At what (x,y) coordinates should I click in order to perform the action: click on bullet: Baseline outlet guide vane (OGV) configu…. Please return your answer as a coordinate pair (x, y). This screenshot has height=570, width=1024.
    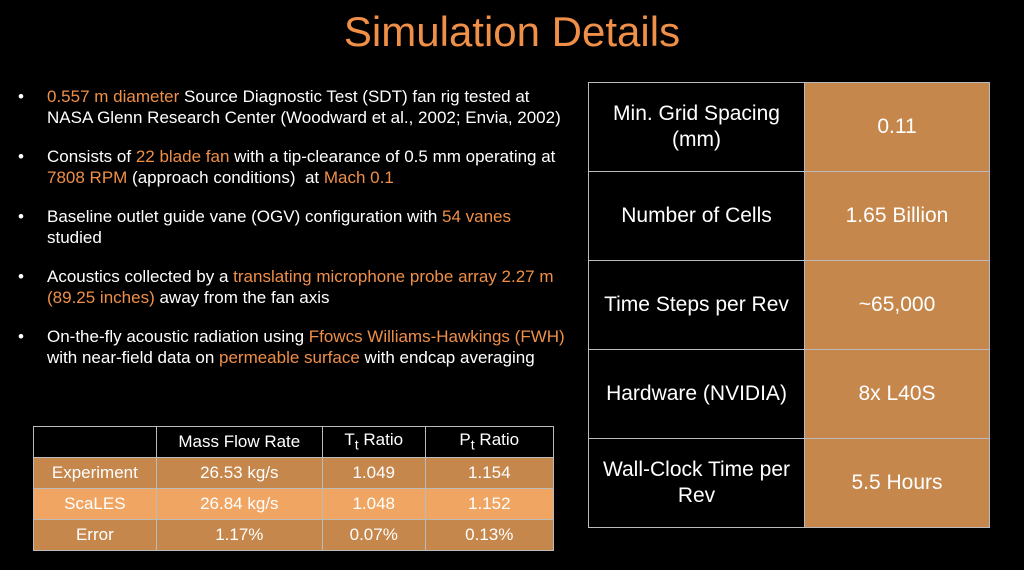
    Looking at the image, I should click on (294, 227).